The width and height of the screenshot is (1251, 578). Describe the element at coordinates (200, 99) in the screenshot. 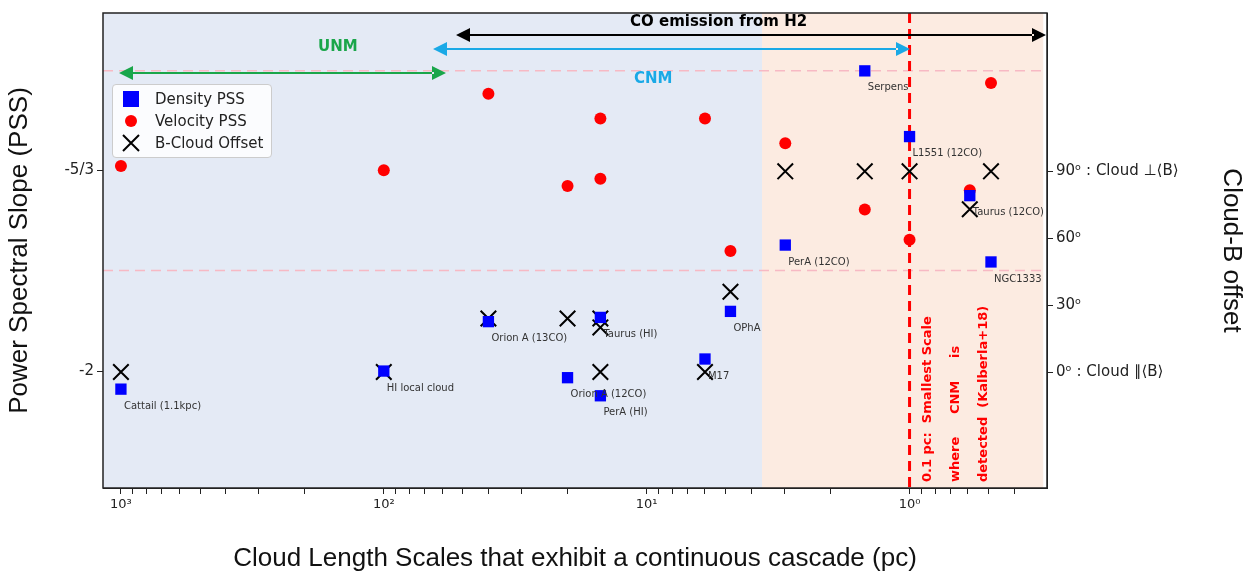

I see `legend-label: Density PSS` at that location.